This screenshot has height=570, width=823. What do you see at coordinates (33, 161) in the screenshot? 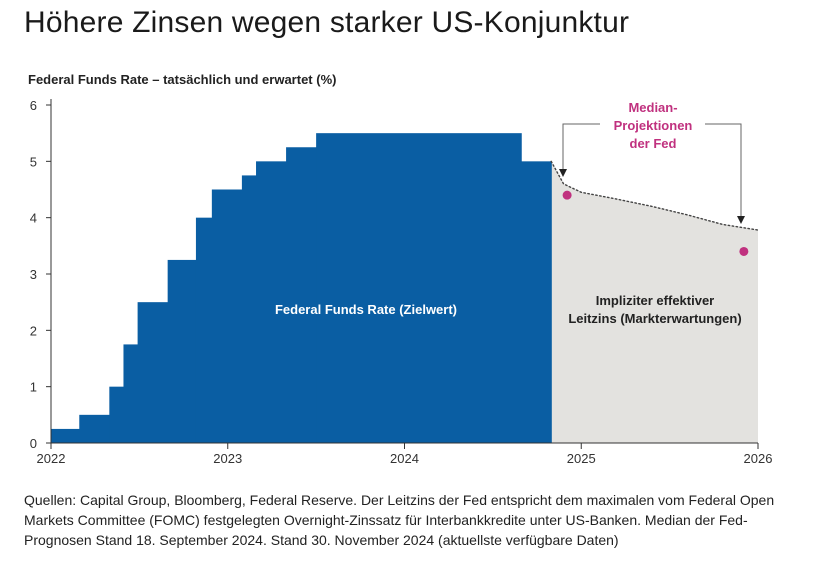
I see `y-tick-label: 5` at bounding box center [33, 161].